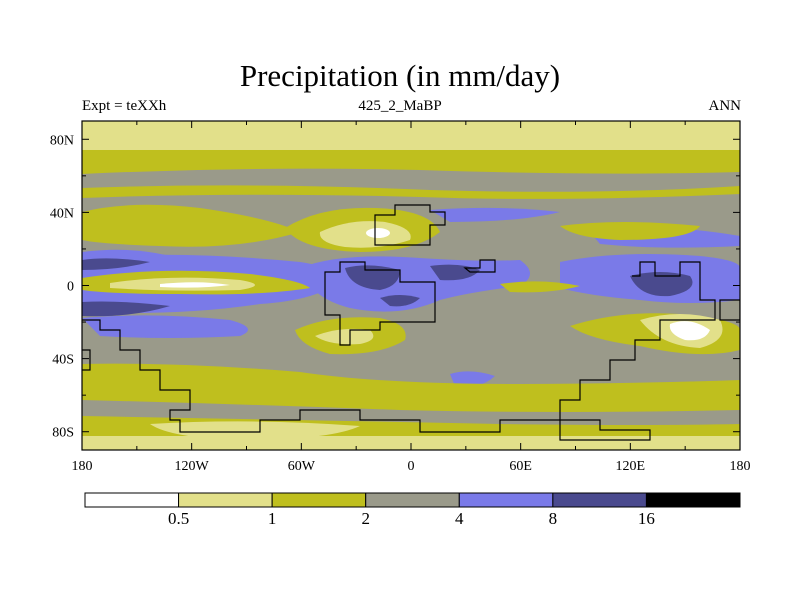 The height and width of the screenshot is (600, 800). Describe the element at coordinates (540, 287) in the screenshot. I see `field-east-dry` at that location.